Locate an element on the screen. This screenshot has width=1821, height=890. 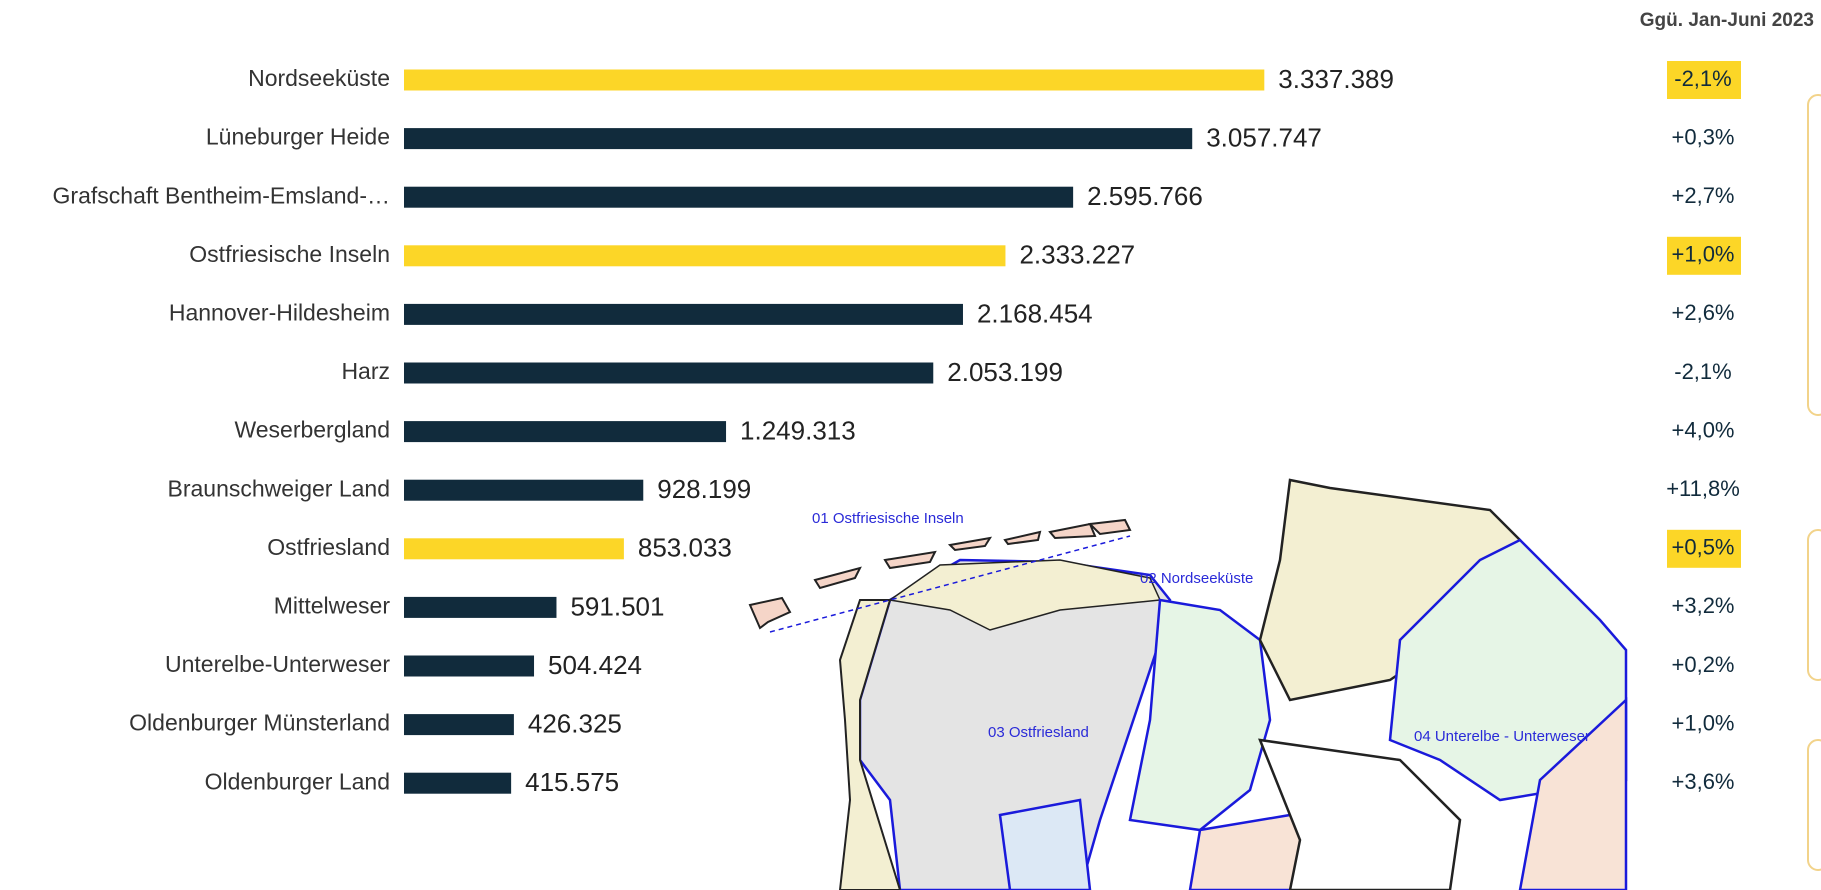
map-label: 01 Ostfriesische Inseln is located at coordinates (888, 518).